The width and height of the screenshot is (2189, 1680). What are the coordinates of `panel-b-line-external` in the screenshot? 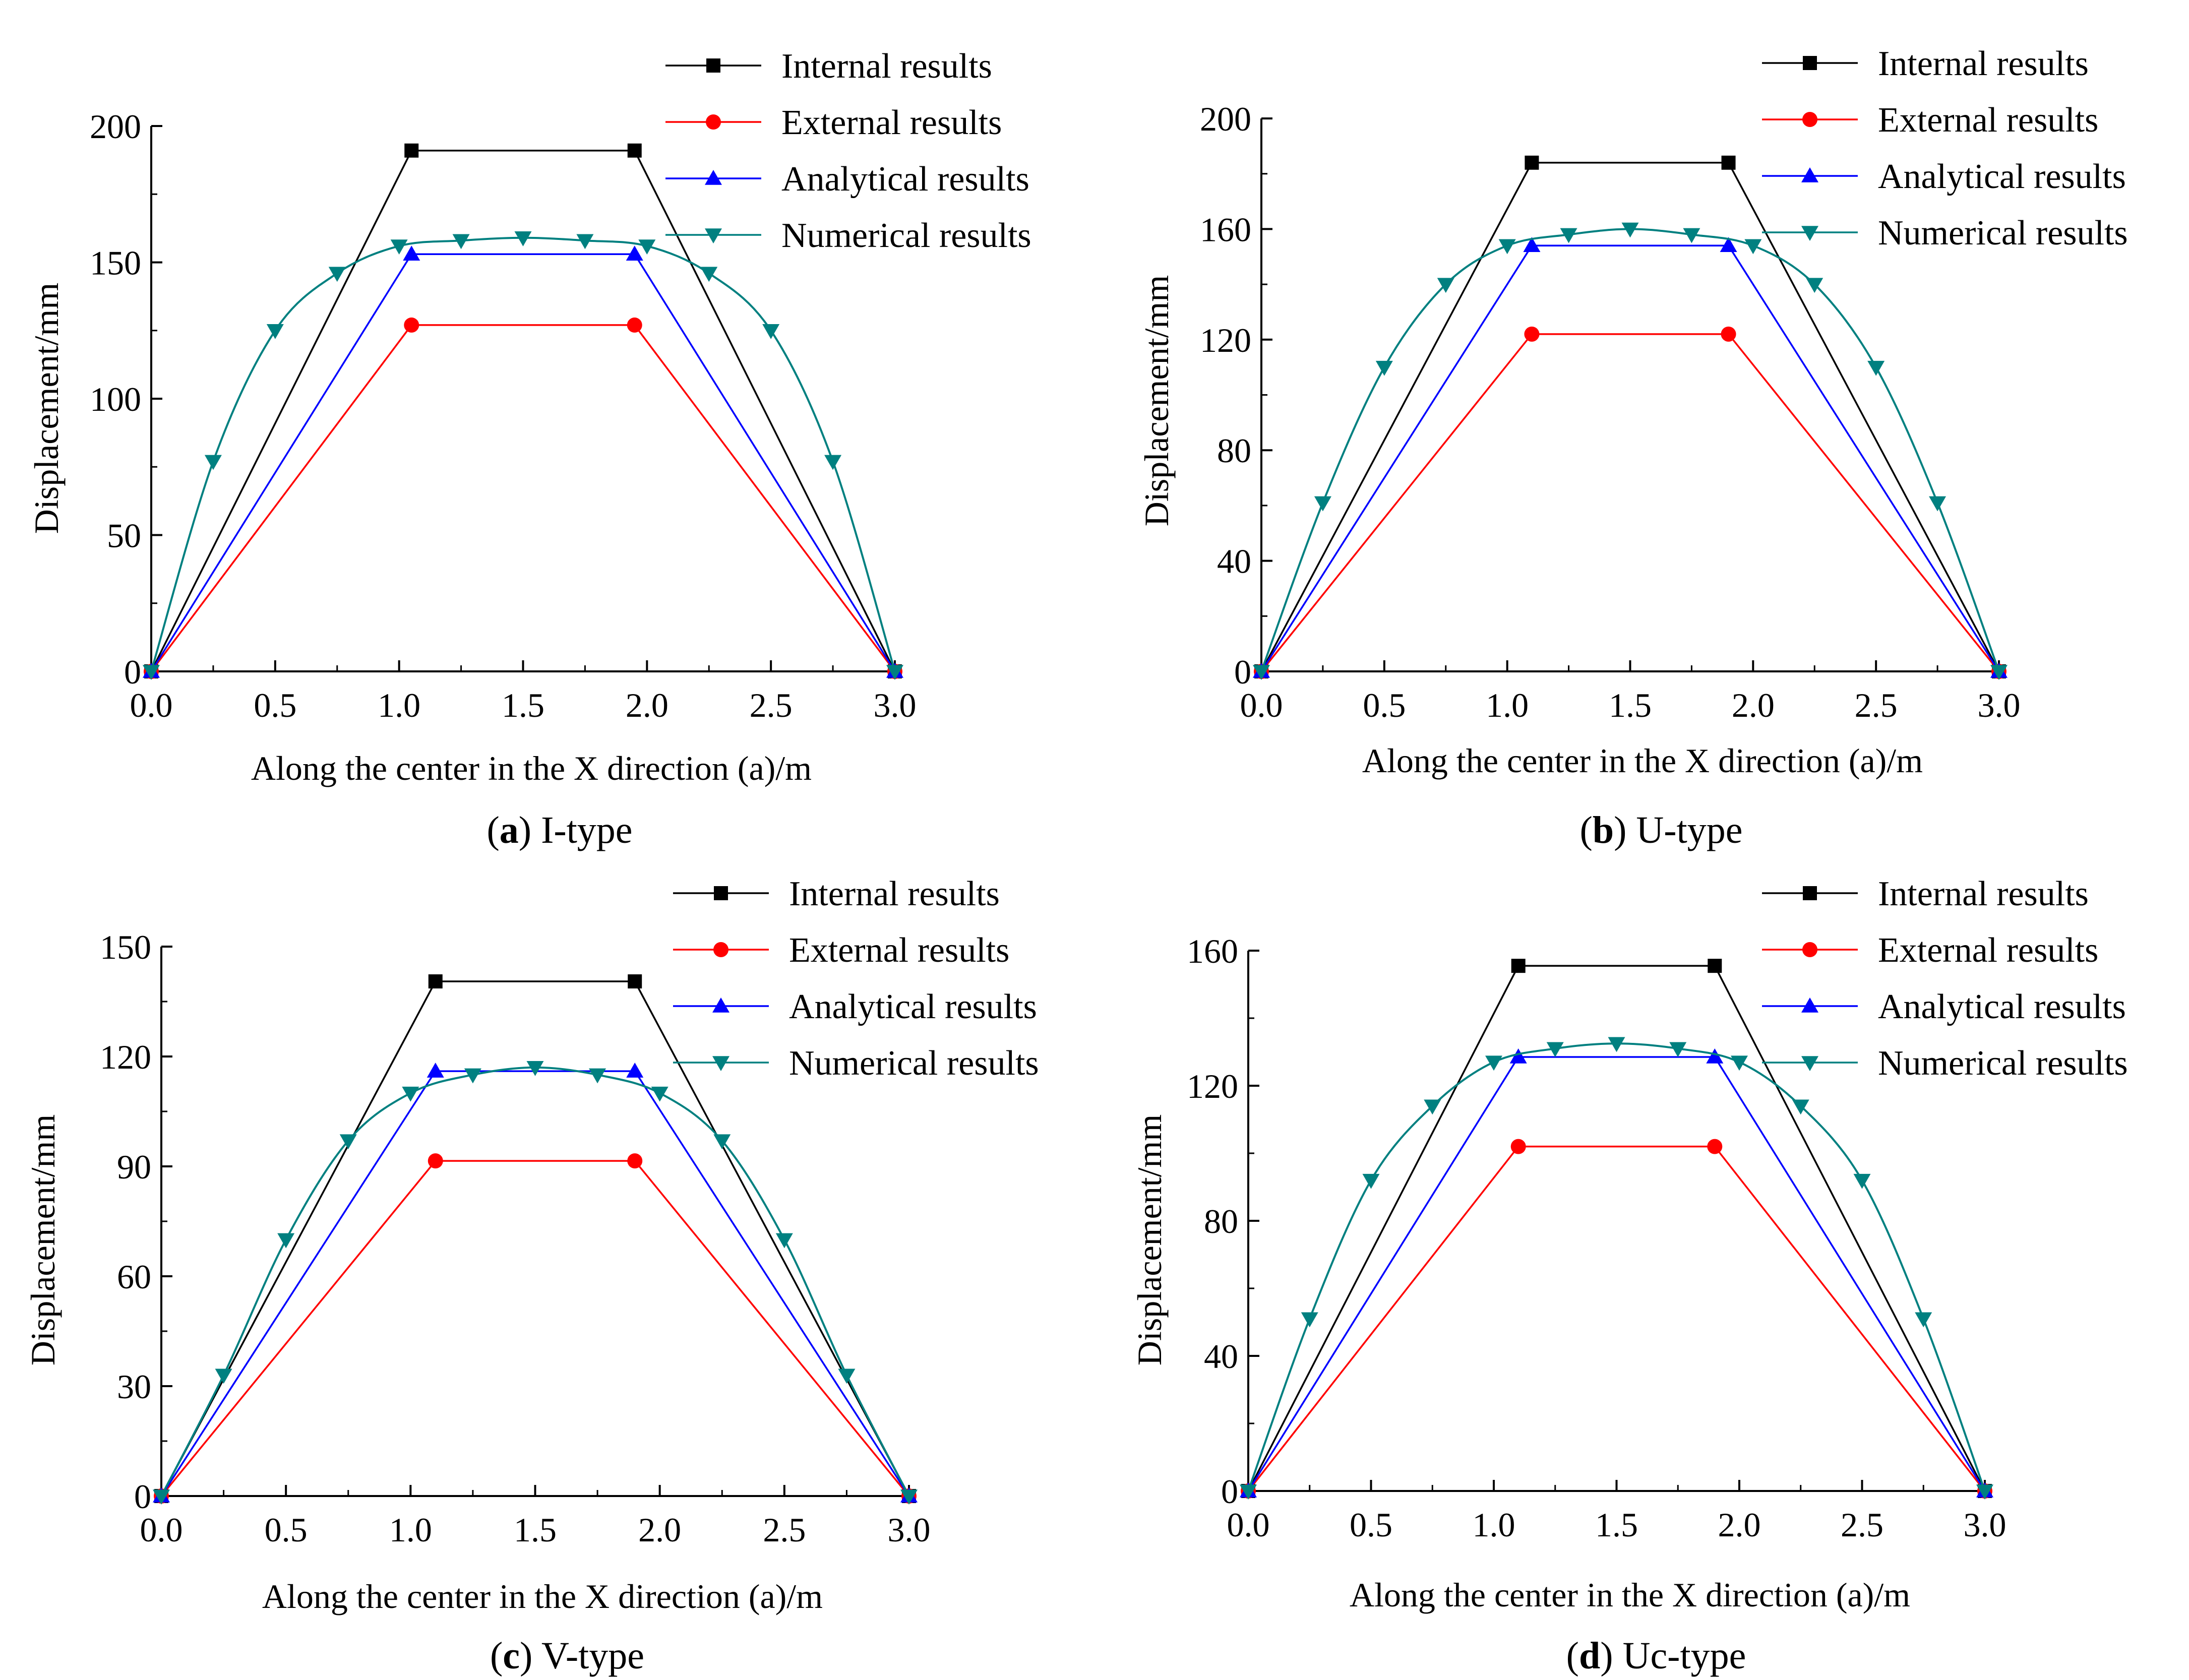 It's located at (1630, 502).